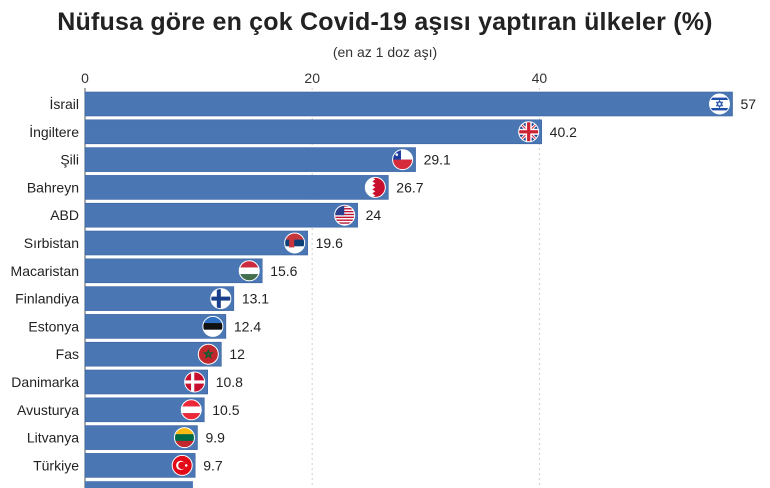  Describe the element at coordinates (221, 299) in the screenshot. I see `finland-flag-icon` at that location.